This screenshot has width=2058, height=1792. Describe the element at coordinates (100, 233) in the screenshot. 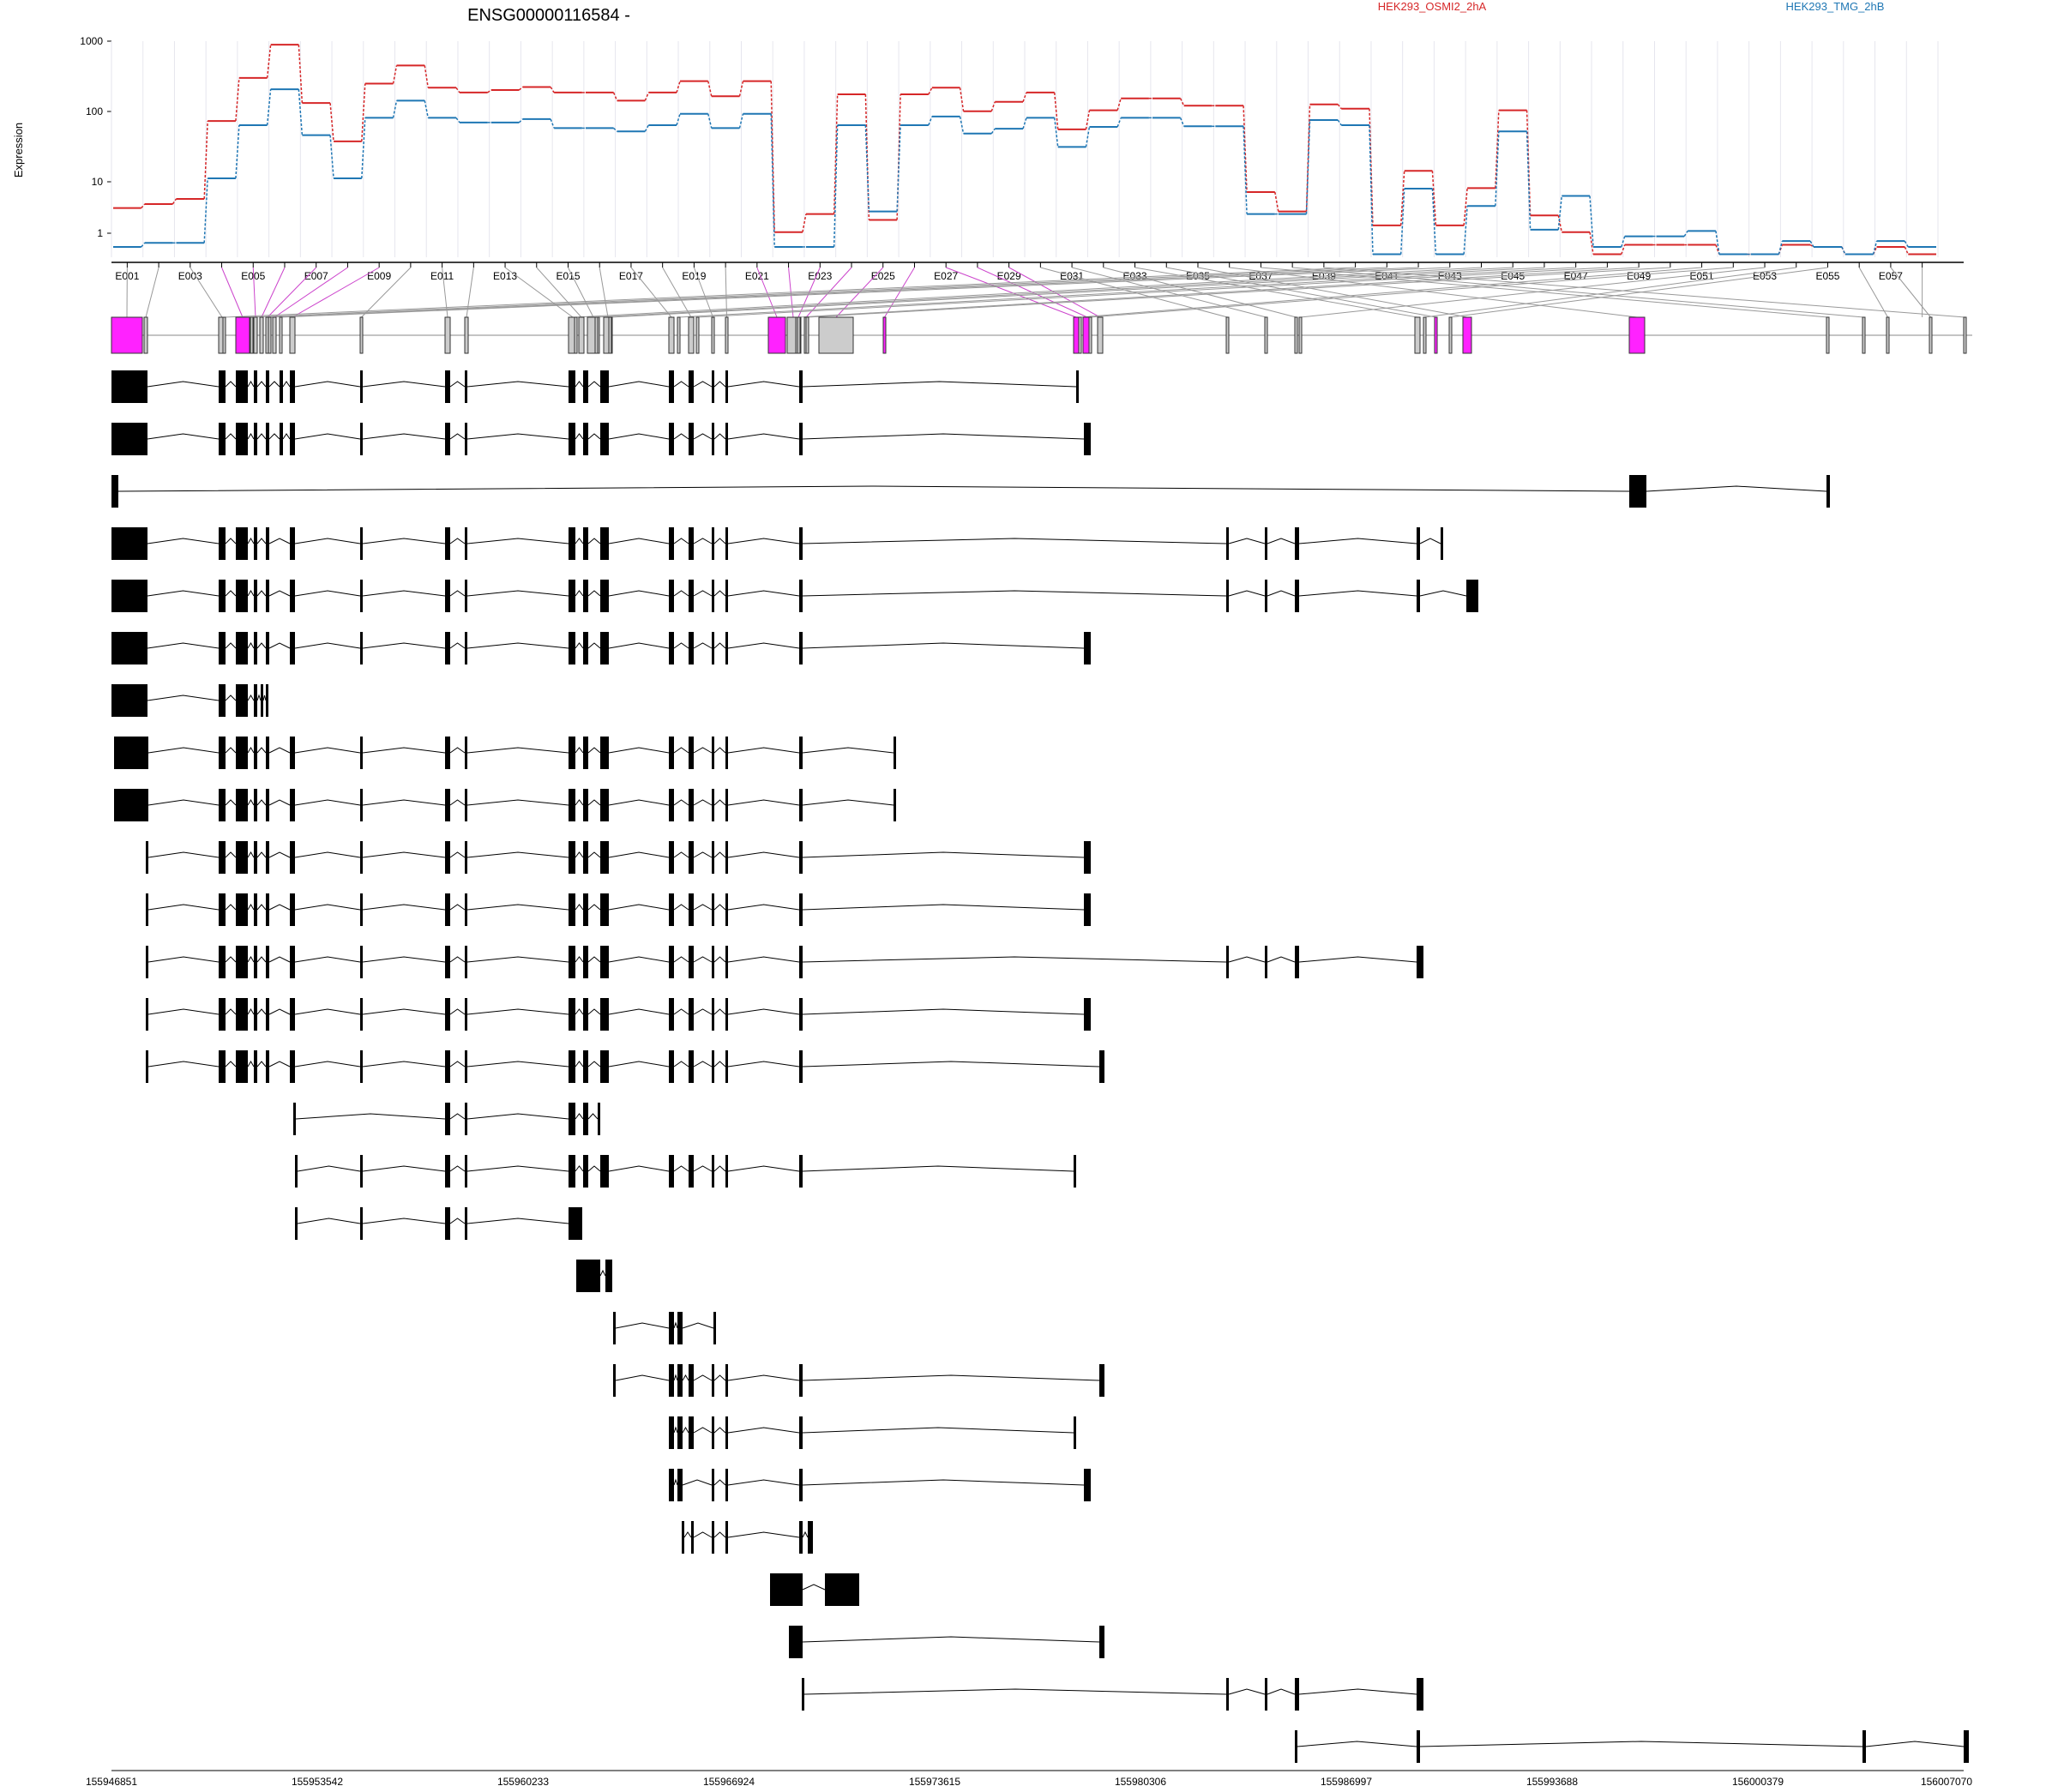

I see `y-tick-label-1: 1` at that location.